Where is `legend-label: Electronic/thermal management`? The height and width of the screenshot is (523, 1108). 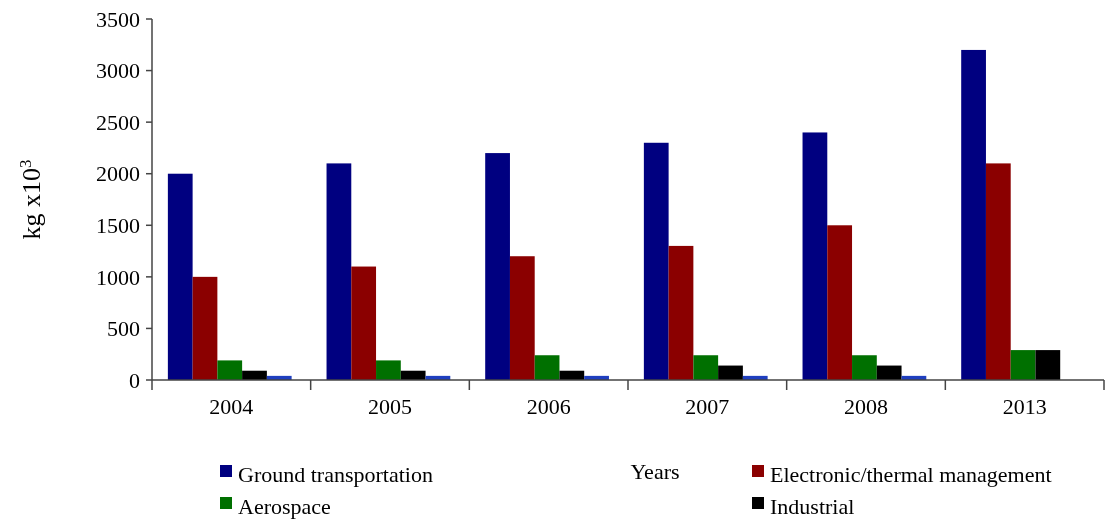 legend-label: Electronic/thermal management is located at coordinates (911, 474).